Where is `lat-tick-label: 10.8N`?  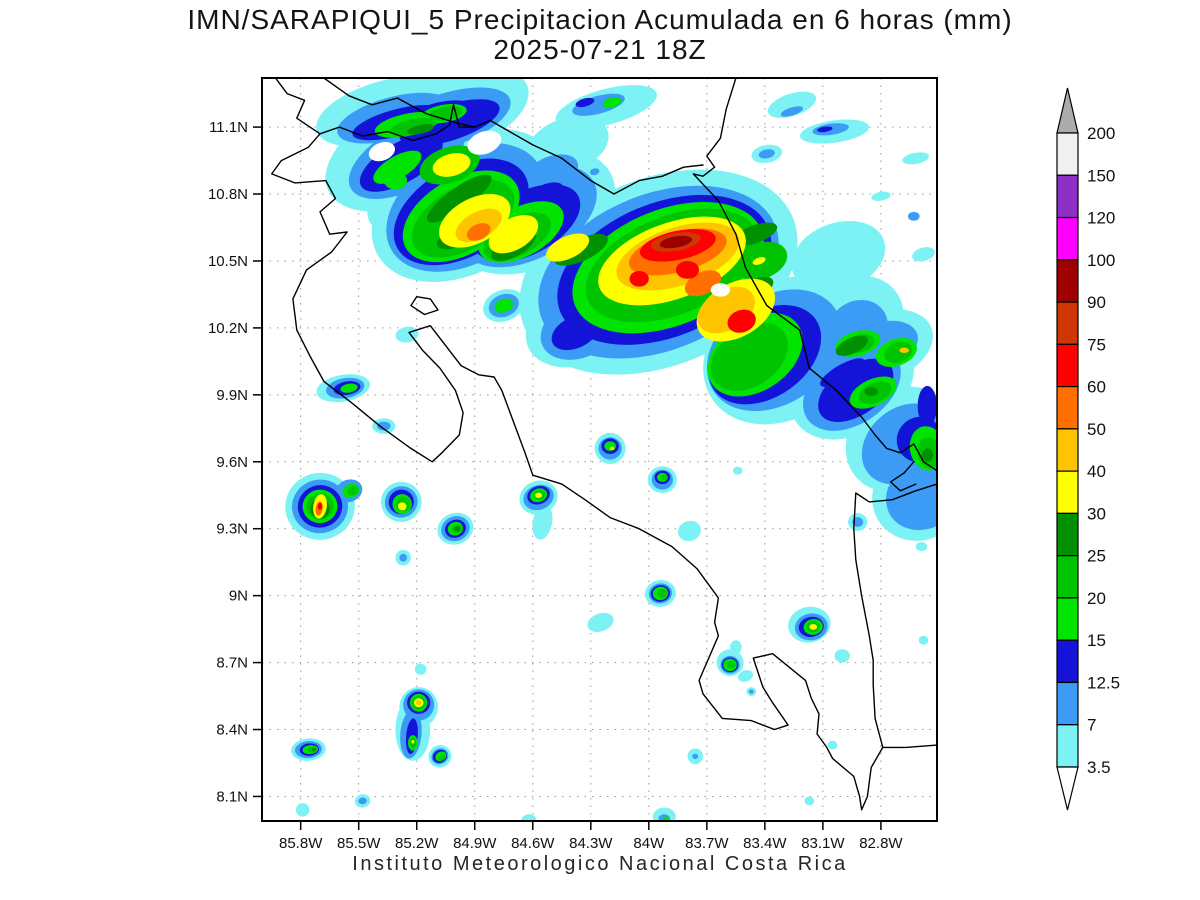 lat-tick-label: 10.8N is located at coordinates (228, 194).